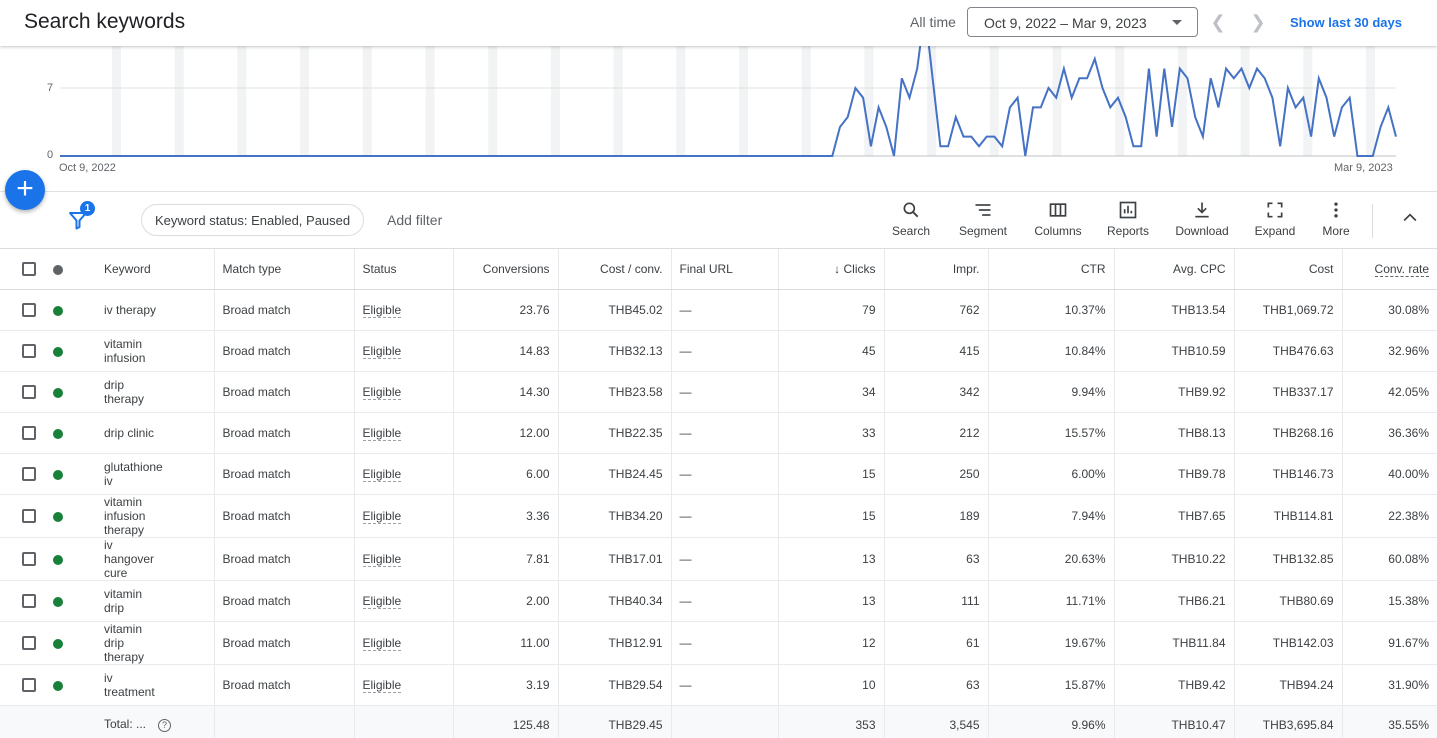 The image size is (1437, 738). I want to click on columns-tool-button: Columns, so click(1058, 219).